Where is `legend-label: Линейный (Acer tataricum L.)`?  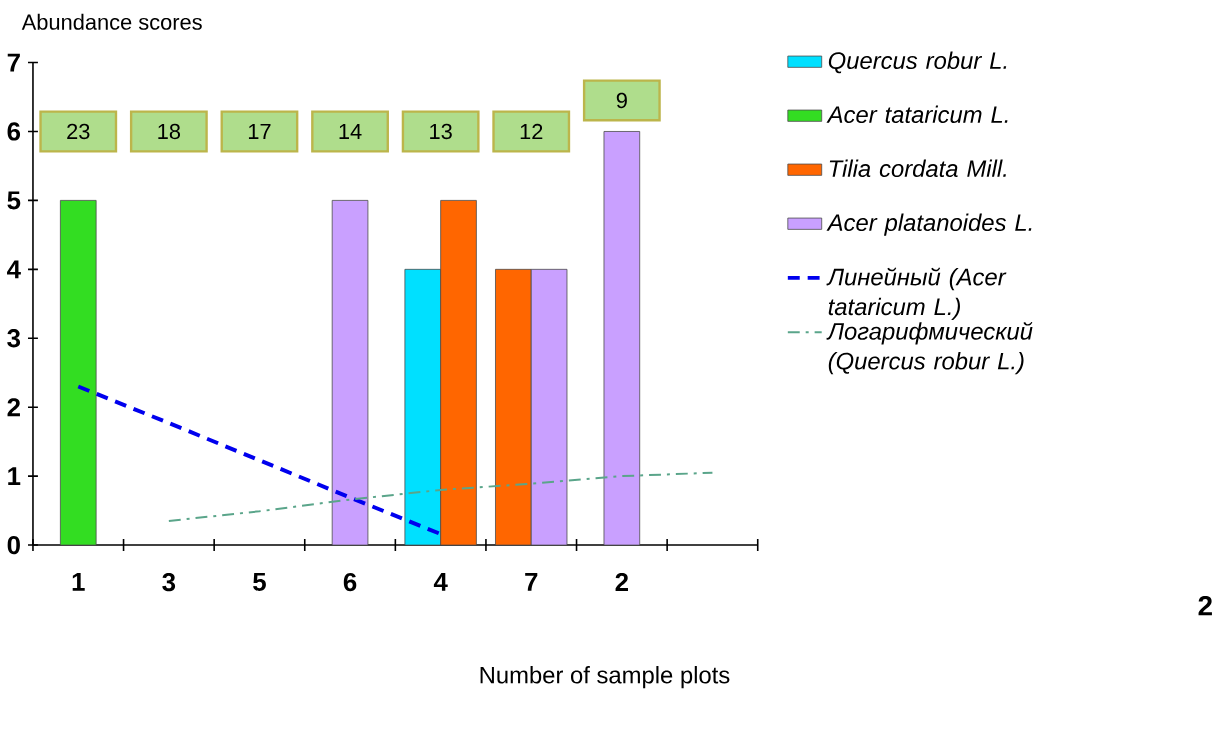
legend-label: Линейный (Acer tataricum L.) is located at coordinates (916, 294).